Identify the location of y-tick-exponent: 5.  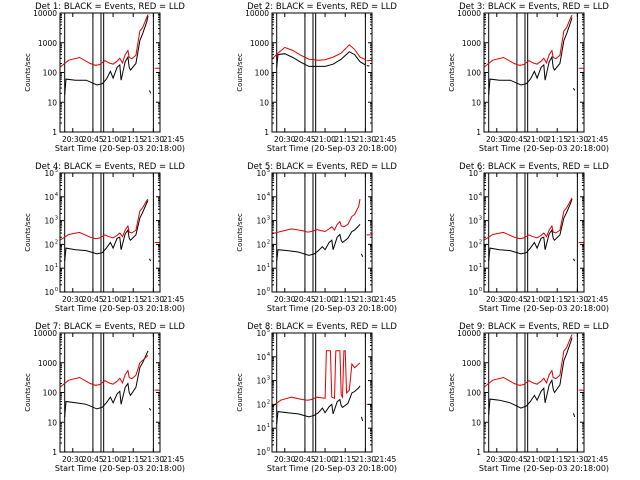
(56, 171).